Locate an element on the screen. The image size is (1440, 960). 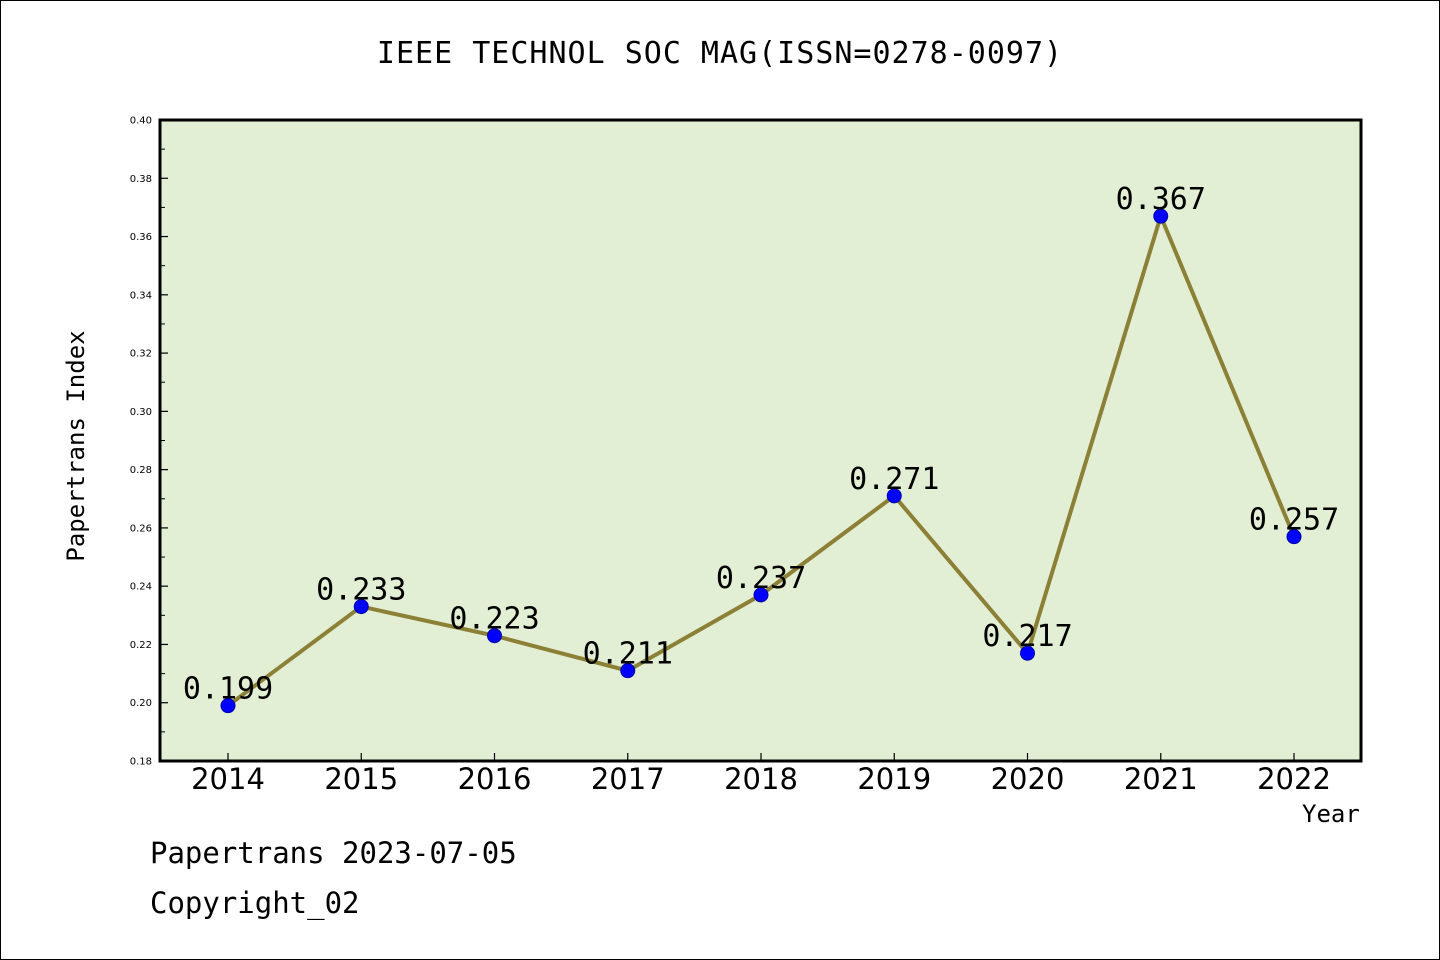
x-tick-label: 2016 is located at coordinates (495, 779).